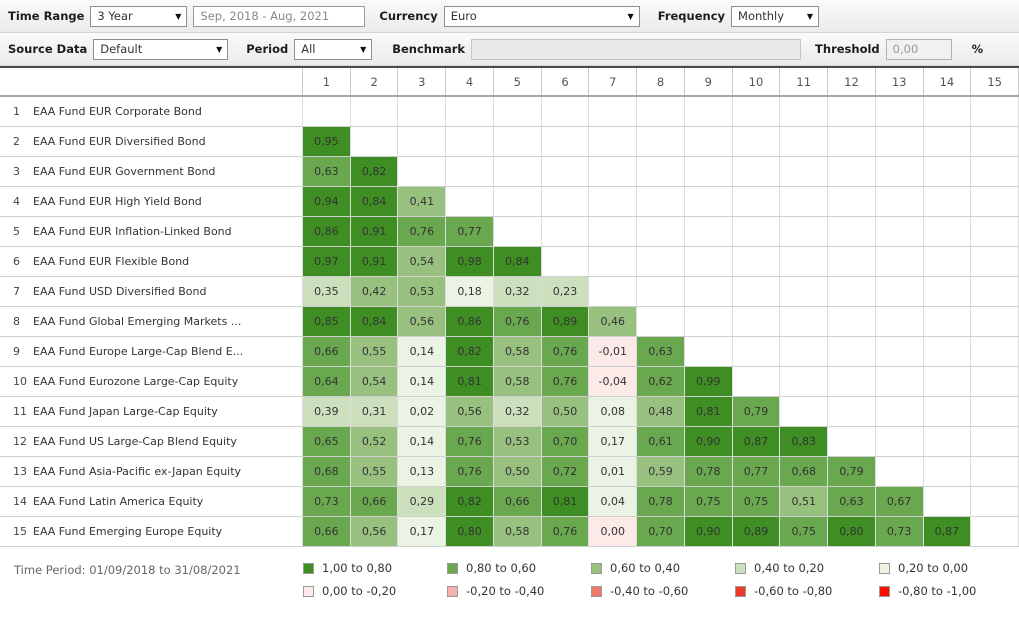 The height and width of the screenshot is (619, 1019). I want to click on correlation-cell: 0,58, so click(516, 381).